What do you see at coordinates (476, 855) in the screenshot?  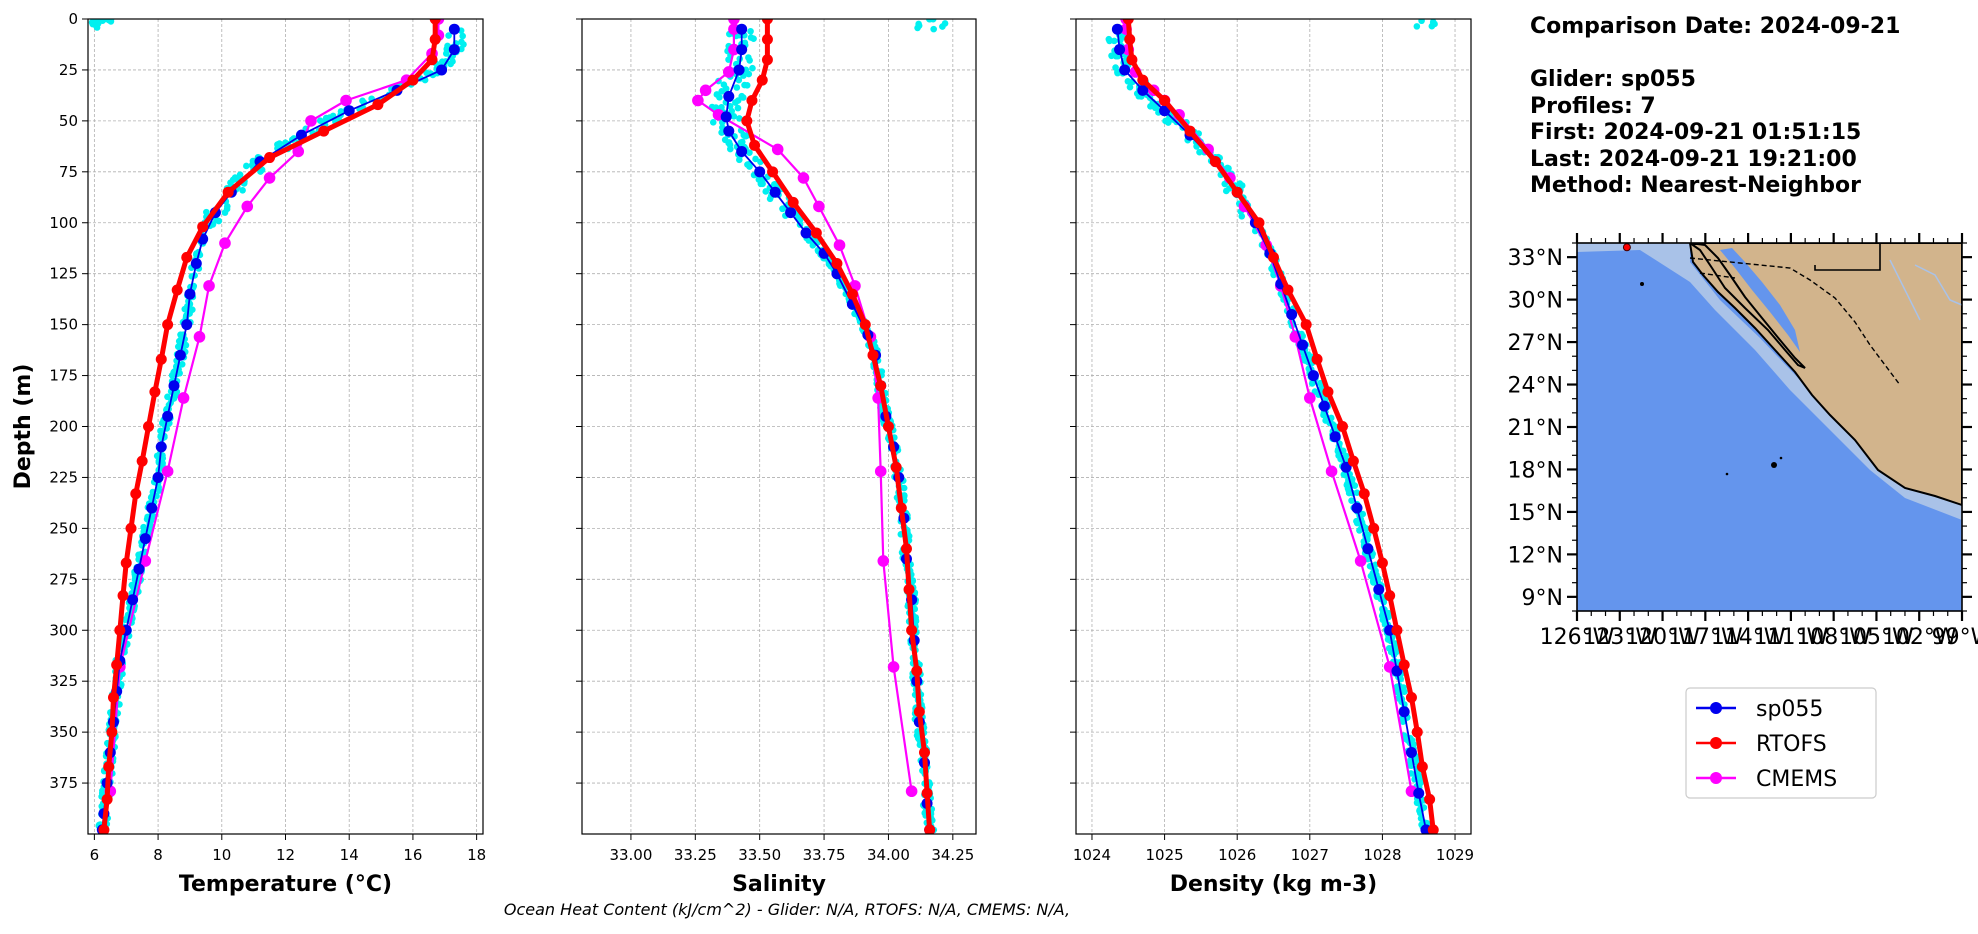 I see `x-tick-label: 18` at bounding box center [476, 855].